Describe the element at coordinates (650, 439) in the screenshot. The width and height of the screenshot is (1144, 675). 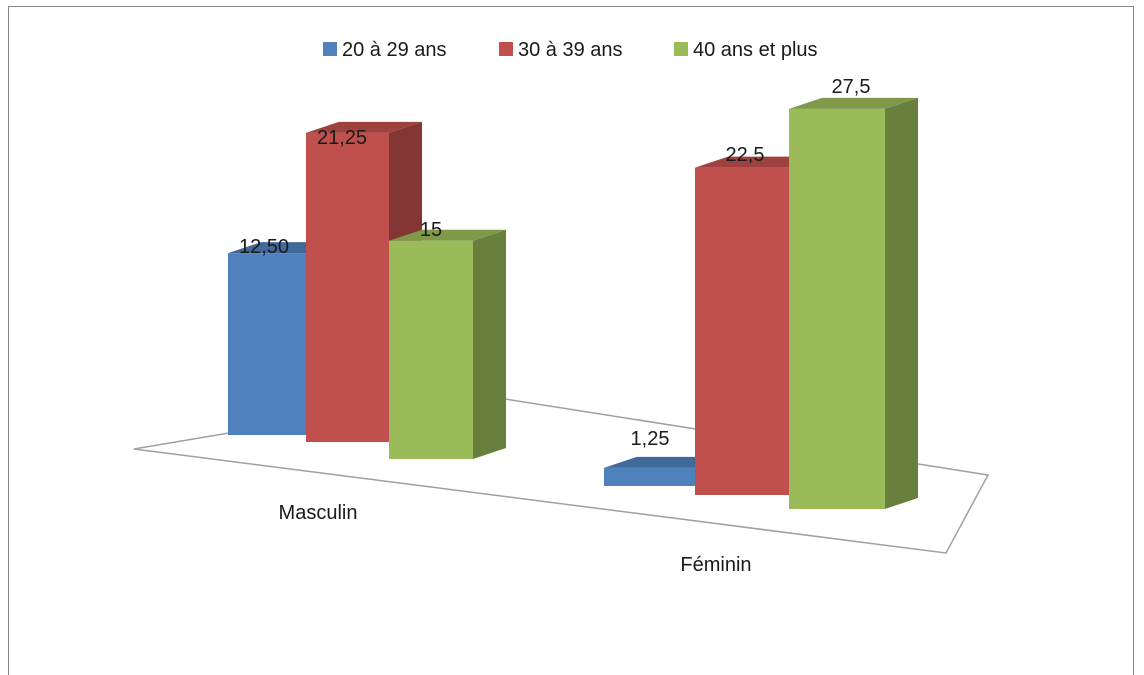
I see `value-label: 1,25` at that location.